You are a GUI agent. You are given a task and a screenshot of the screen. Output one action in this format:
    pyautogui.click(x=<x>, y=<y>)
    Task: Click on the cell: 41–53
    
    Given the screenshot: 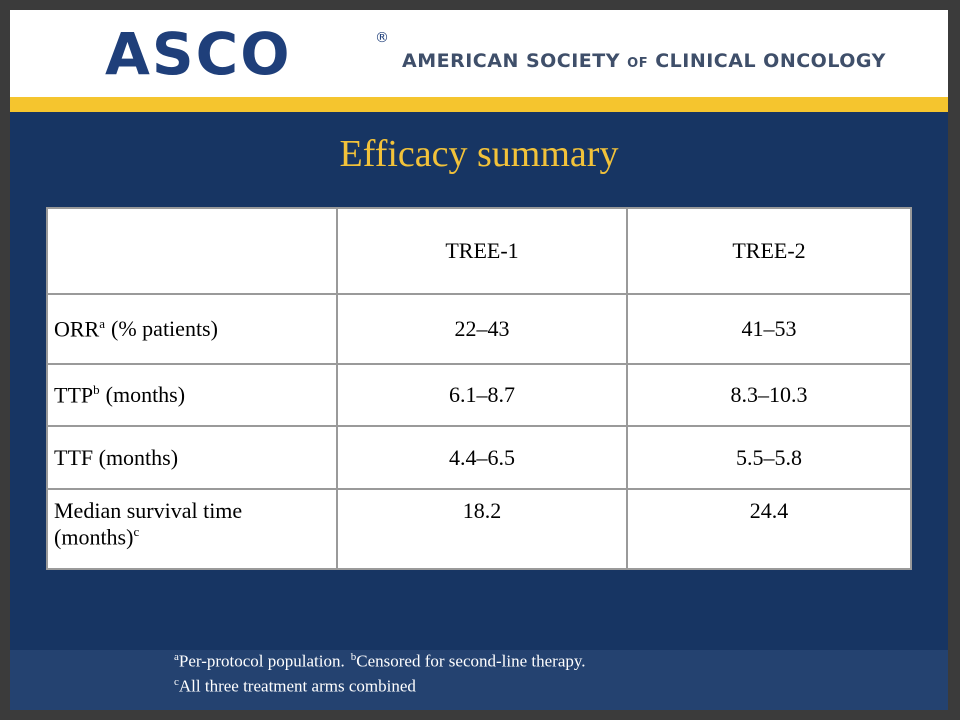 What is the action you would take?
    pyautogui.click(x=769, y=329)
    